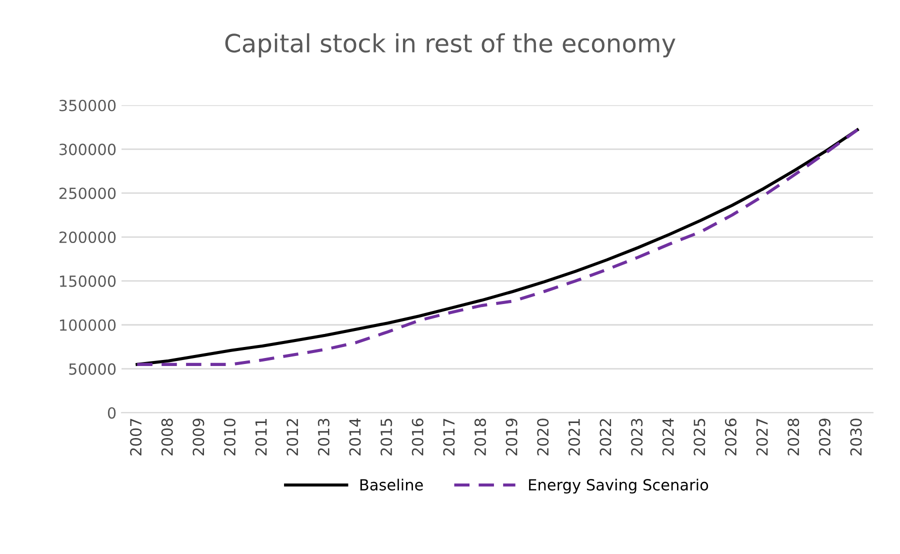  What do you see at coordinates (87, 106) in the screenshot?
I see `y-tick-label: 350000` at bounding box center [87, 106].